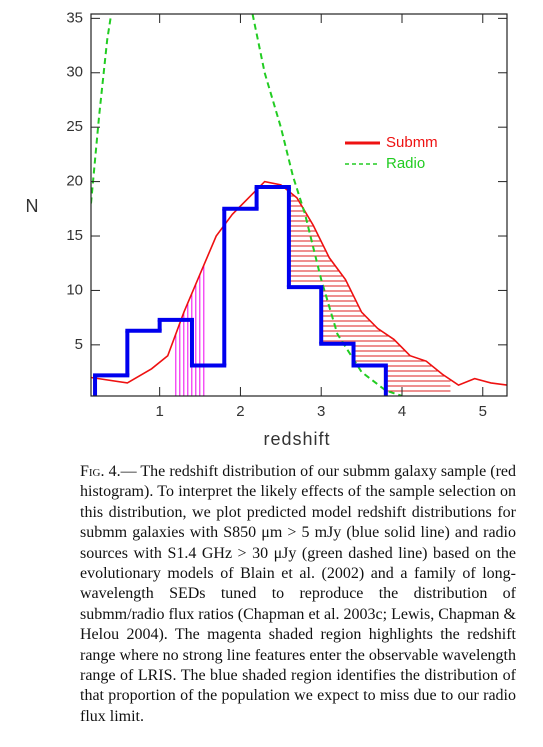 The width and height of the screenshot is (543, 747). I want to click on y-tick-label: 25, so click(74, 126).